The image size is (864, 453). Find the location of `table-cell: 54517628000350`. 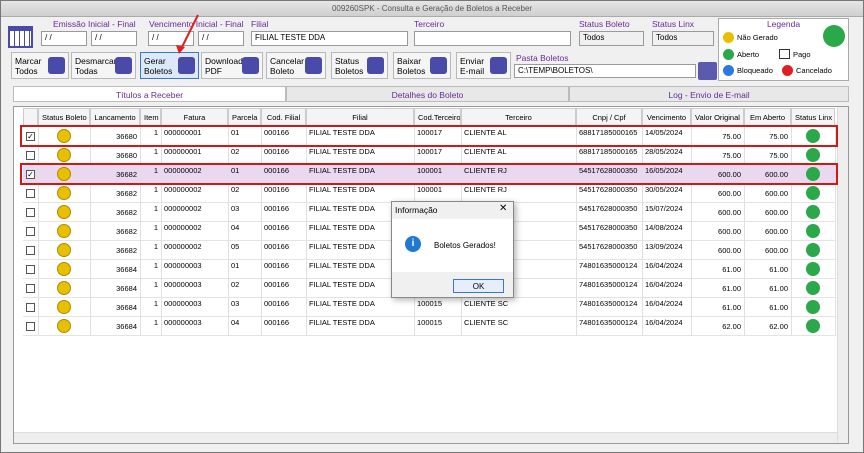

table-cell: 54517628000350 is located at coordinates (608, 170).